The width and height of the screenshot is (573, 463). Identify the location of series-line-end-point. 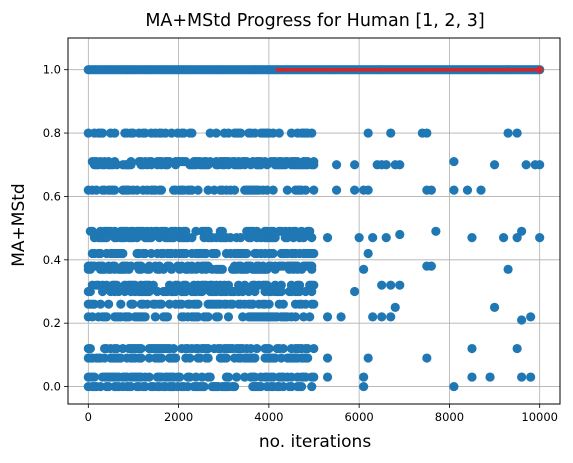
(540, 70).